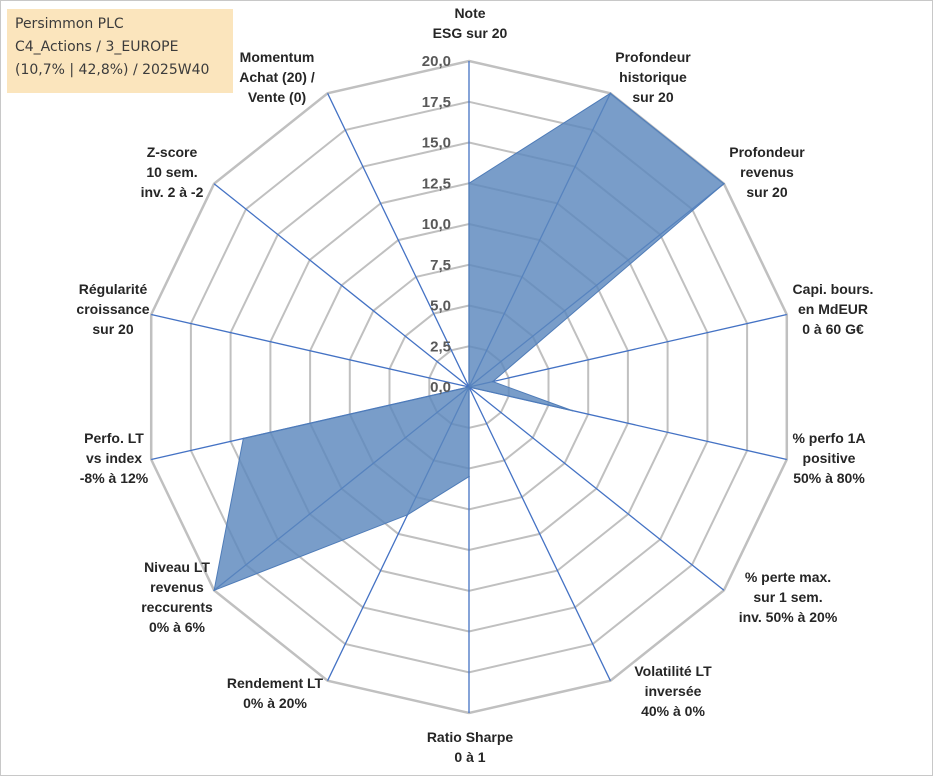 This screenshot has height=777, width=933. I want to click on axis-label: Niveau LT revenus reccurents 0% à 6%, so click(177, 597).